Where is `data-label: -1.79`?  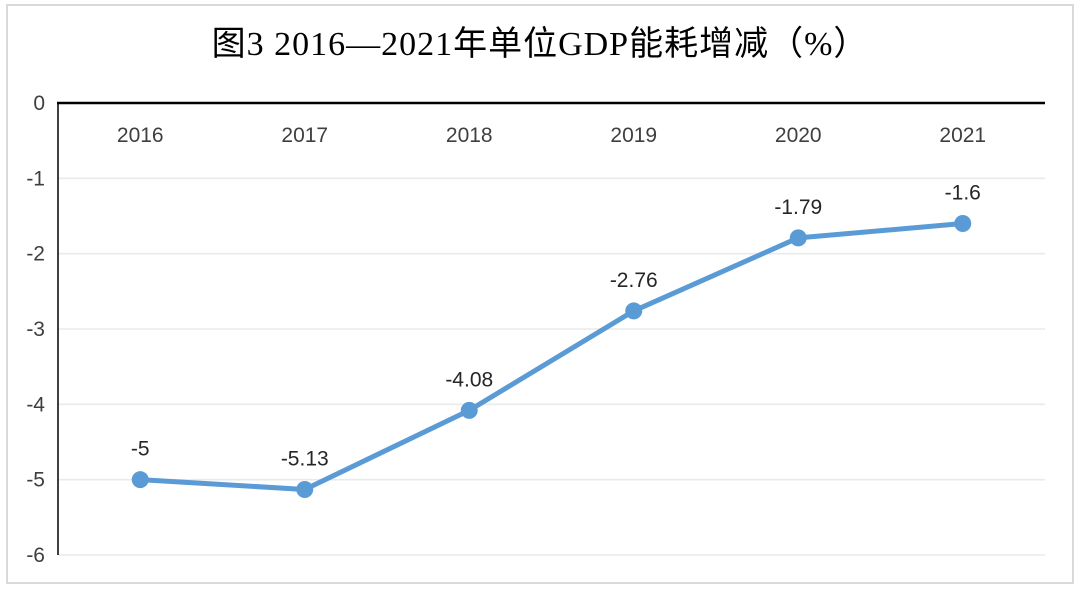 data-label: -1.79 is located at coordinates (798, 207).